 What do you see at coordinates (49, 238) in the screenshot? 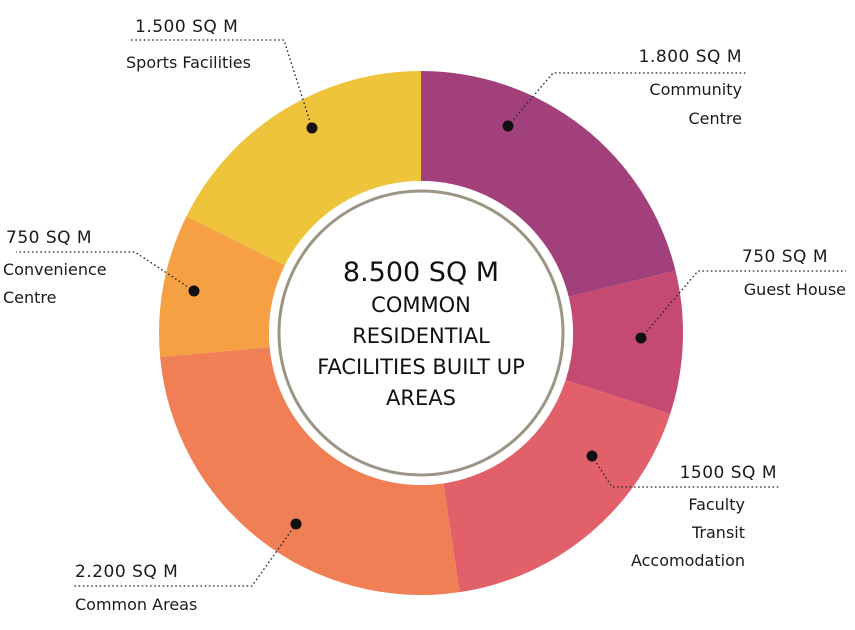
I see `value-label-4: 750 SQ M` at bounding box center [49, 238].